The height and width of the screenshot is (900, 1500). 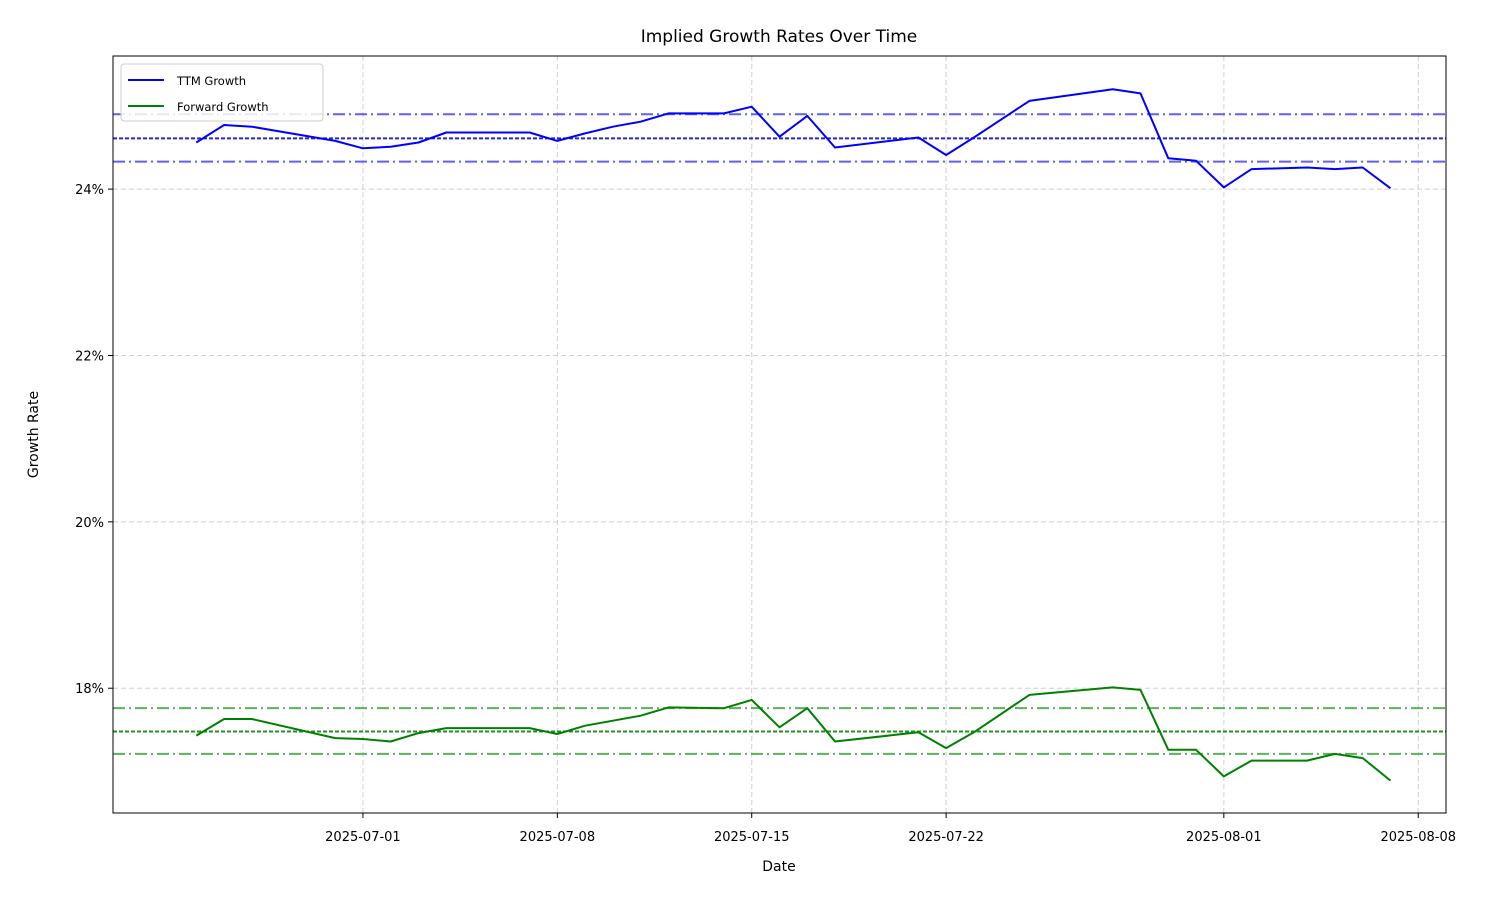 I want to click on legend-label: TTM Growth, so click(x=211, y=81).